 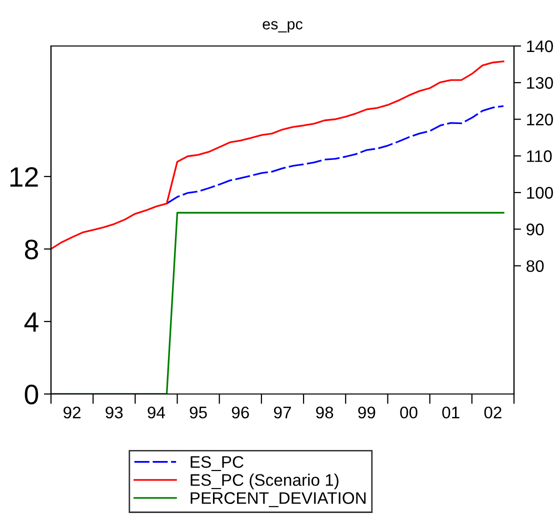 I want to click on line-series, so click(x=335, y=154).